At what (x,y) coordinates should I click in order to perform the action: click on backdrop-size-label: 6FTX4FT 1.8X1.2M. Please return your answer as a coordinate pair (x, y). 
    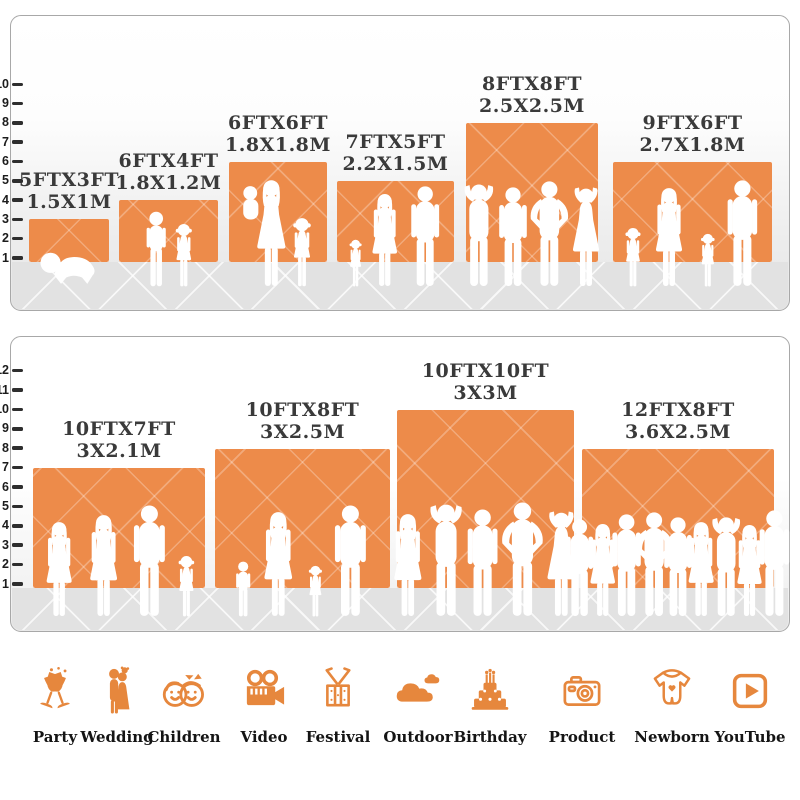
    Looking at the image, I should click on (168, 172).